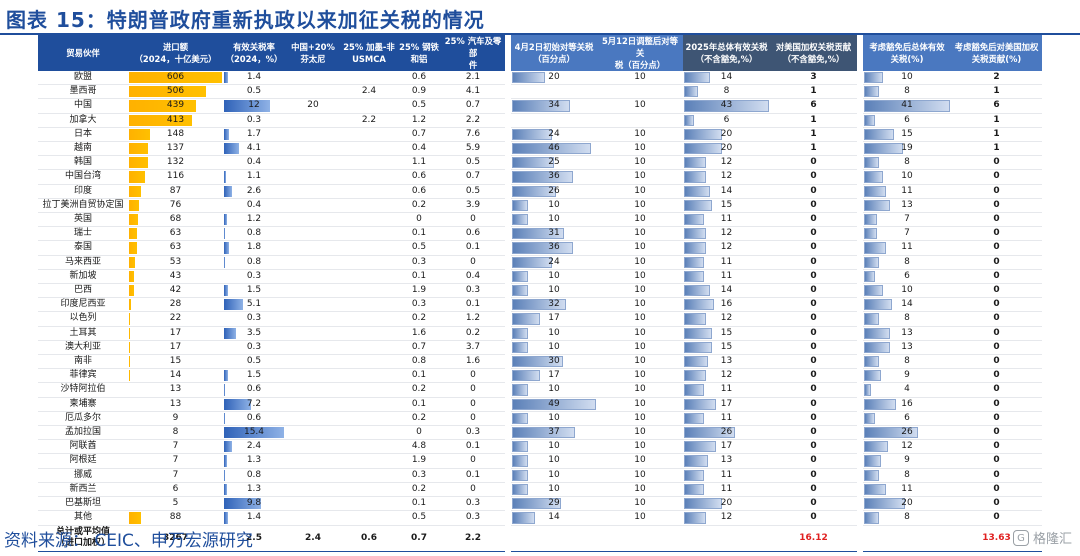  Describe the element at coordinates (540, 348) in the screenshot. I see `table-row: 澳大利亚 17 0.3 0.7 3.7 10 10 15 0 13 0` at that location.